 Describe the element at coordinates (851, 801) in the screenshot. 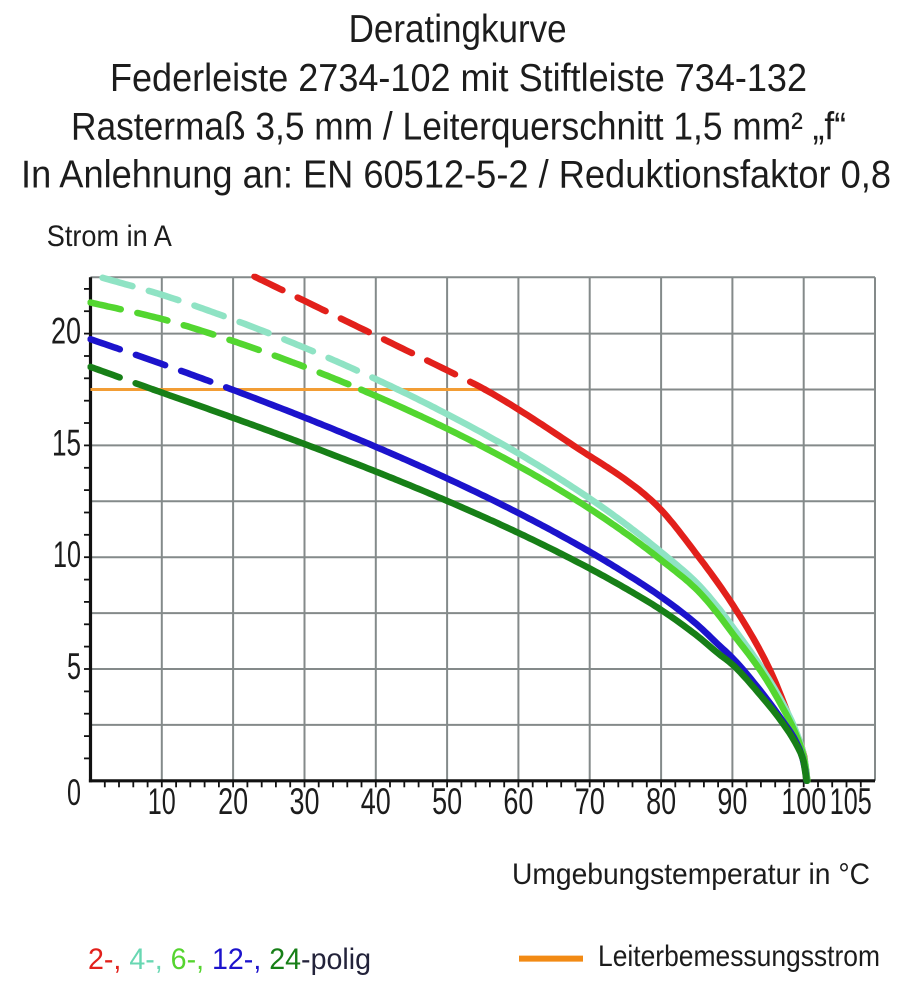

I see `svg-text: 105` at that location.